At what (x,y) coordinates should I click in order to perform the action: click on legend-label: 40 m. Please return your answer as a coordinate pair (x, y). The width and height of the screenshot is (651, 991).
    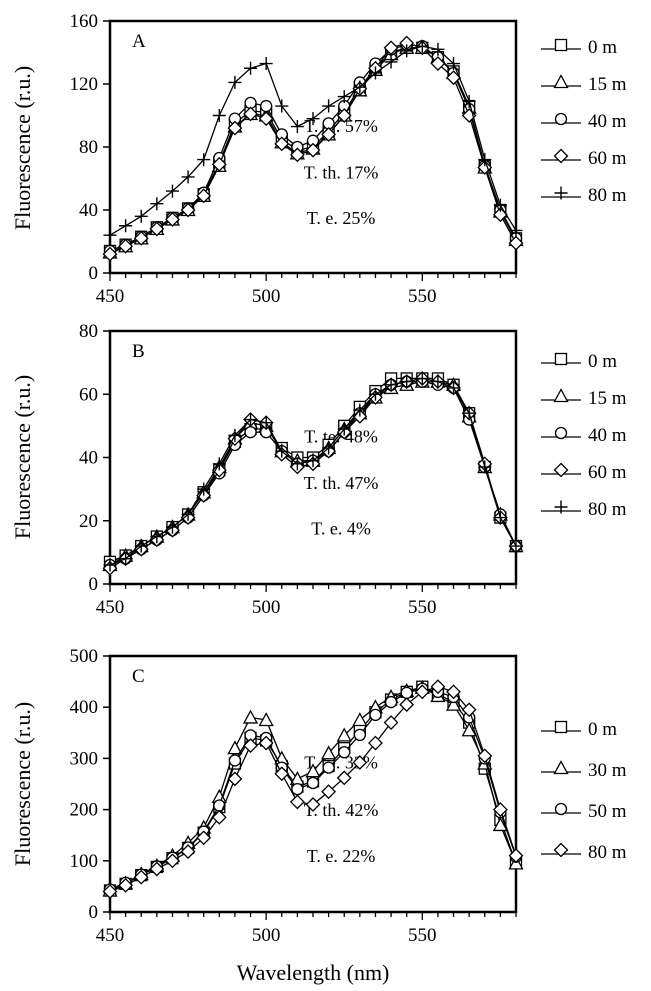
    Looking at the image, I should click on (607, 435).